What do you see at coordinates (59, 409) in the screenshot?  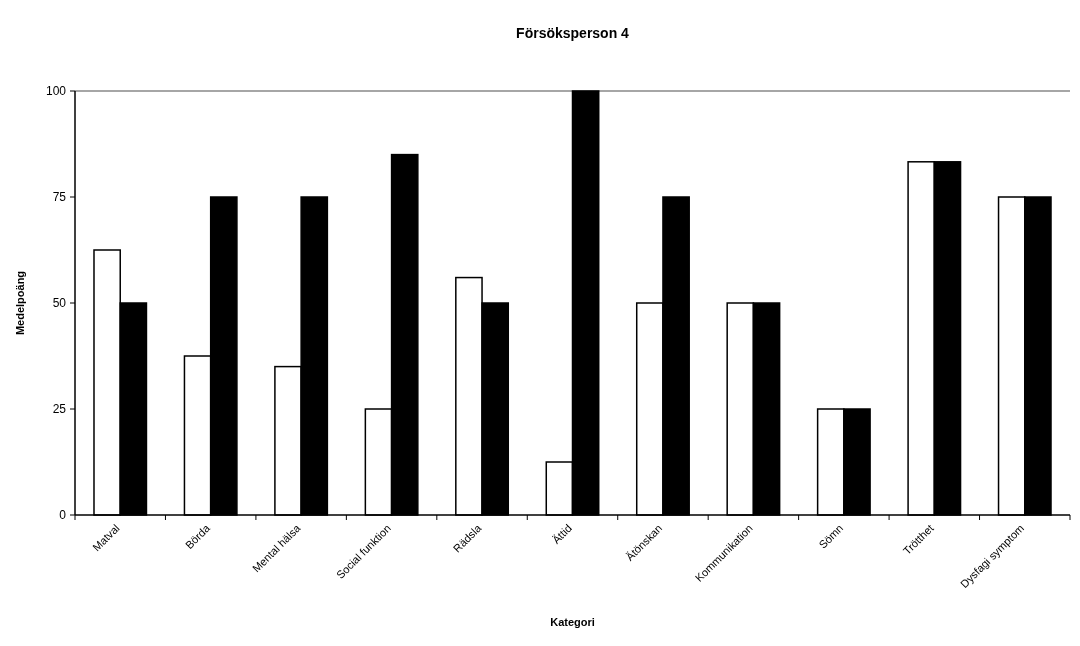 I see `y-tick-label: 25` at bounding box center [59, 409].